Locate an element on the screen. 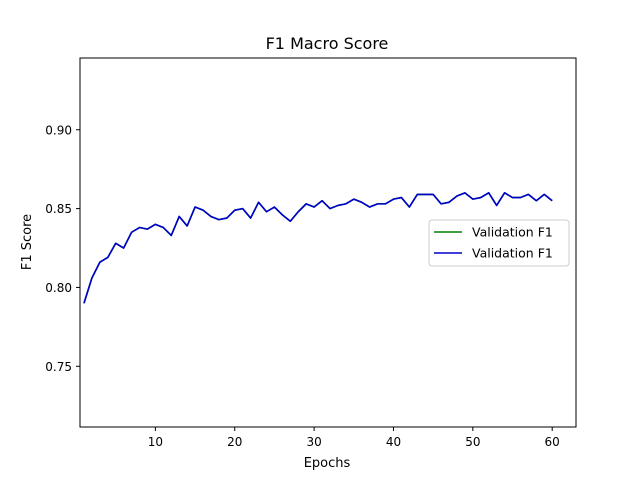 The height and width of the screenshot is (480, 640). x-tick-label: 50 is located at coordinates (472, 442).